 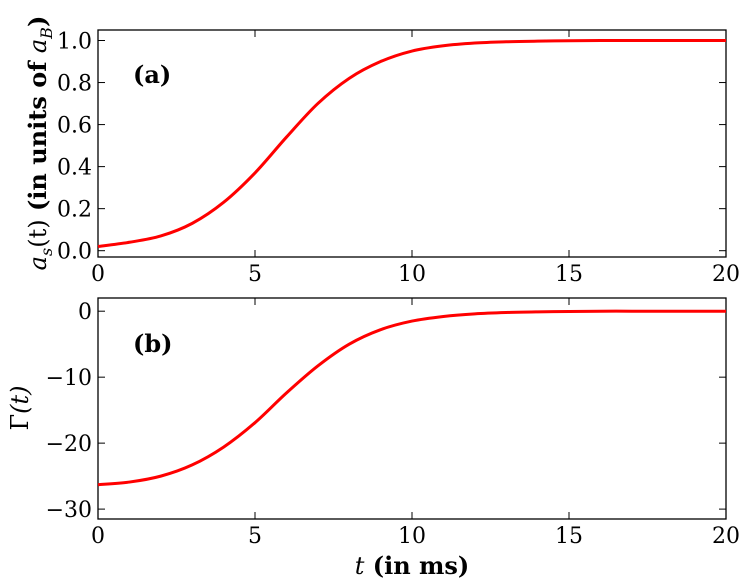 What do you see at coordinates (412, 536) in the screenshot?
I see `x-tick-label-b-2: 10` at bounding box center [412, 536].